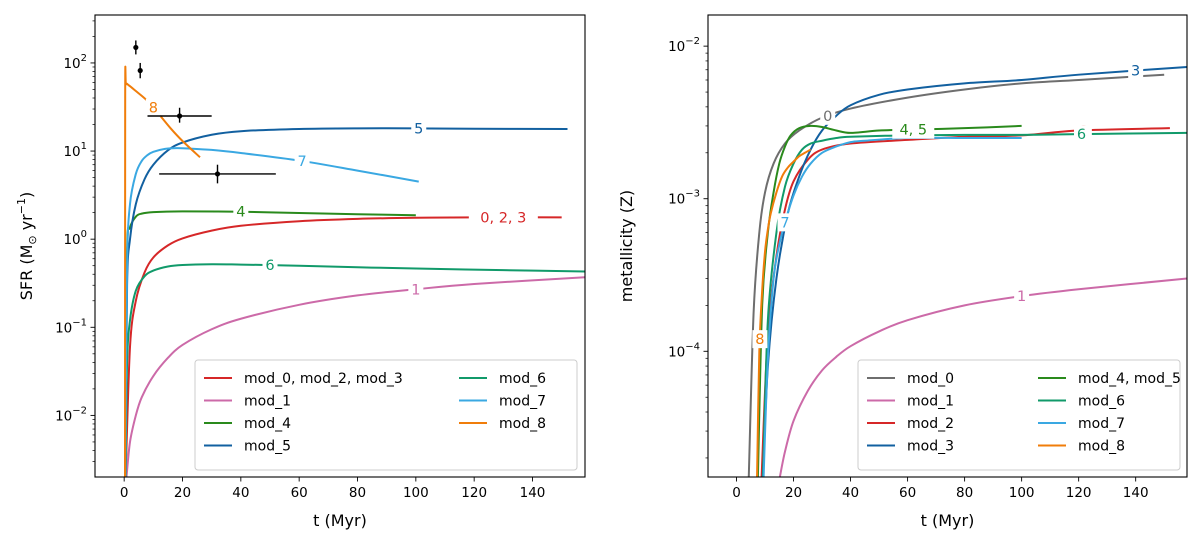 This screenshot has width=1200, height=542. I want to click on inline-series-label: 4, so click(240, 213).